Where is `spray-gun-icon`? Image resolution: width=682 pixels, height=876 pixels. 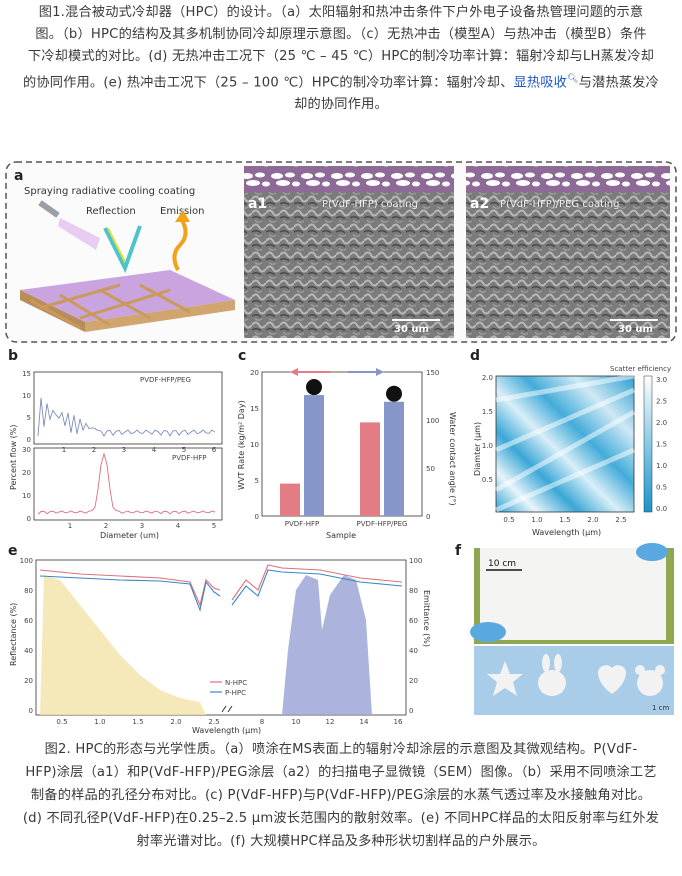
spray-gun-icon is located at coordinates (69, 225).